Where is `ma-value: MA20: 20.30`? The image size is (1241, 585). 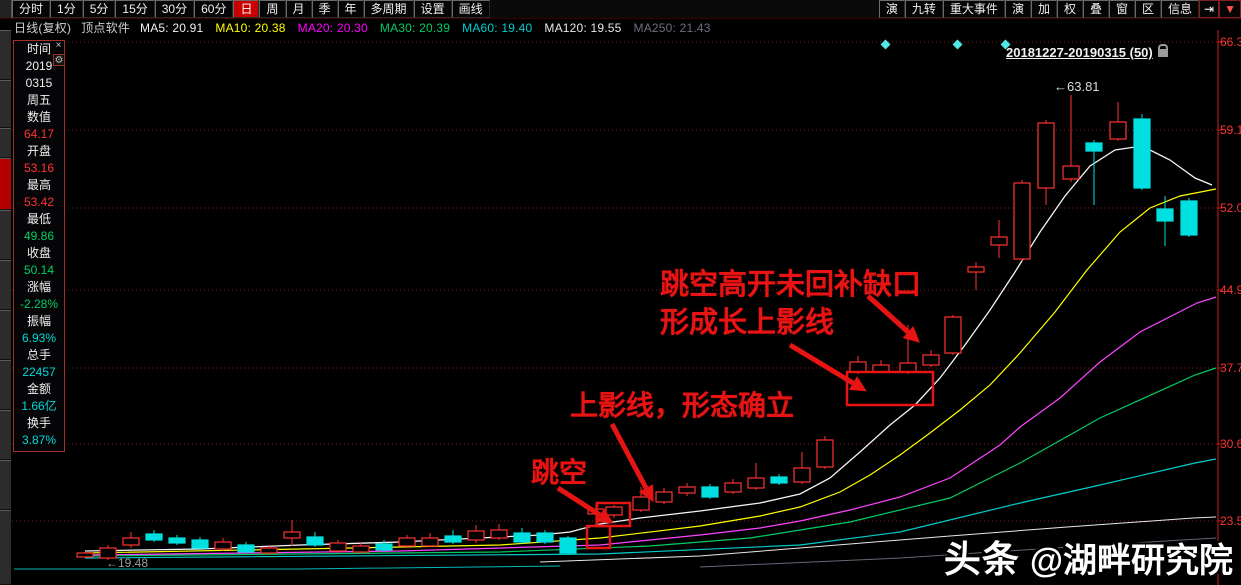
ma-value: MA20: 20.30 is located at coordinates (332, 27).